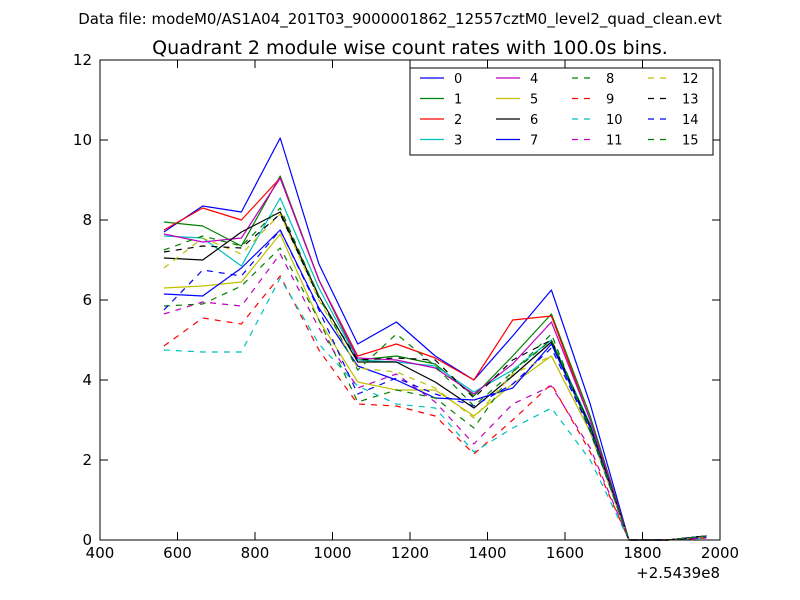  What do you see at coordinates (690, 120) in the screenshot?
I see `legend-label-14: 14` at bounding box center [690, 120].